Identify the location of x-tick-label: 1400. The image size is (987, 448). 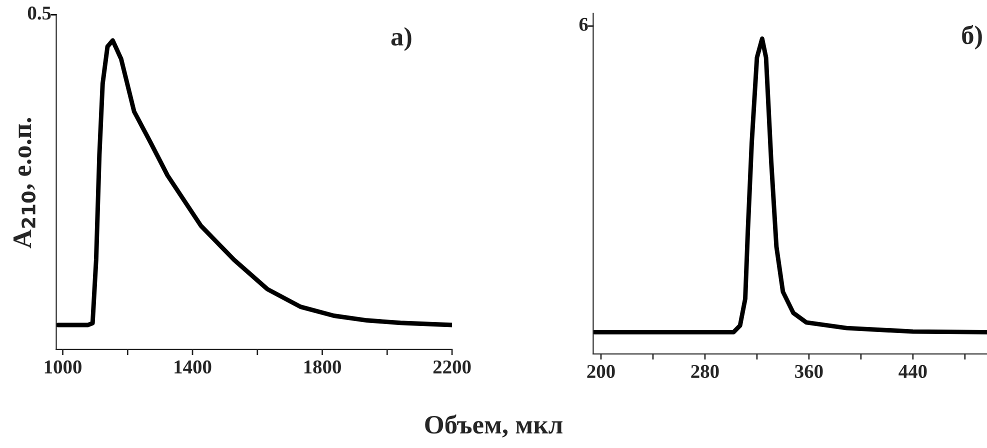
(193, 367).